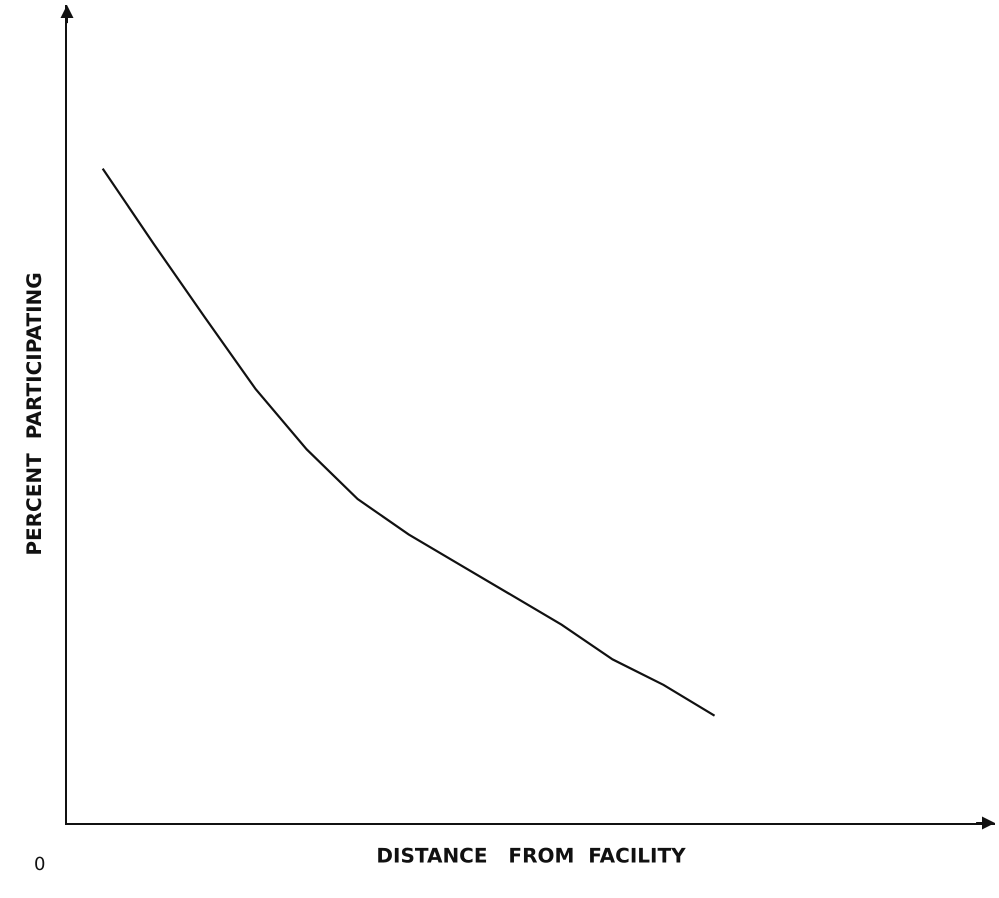 The height and width of the screenshot is (898, 999). I want to click on text: 0, so click(40, 864).